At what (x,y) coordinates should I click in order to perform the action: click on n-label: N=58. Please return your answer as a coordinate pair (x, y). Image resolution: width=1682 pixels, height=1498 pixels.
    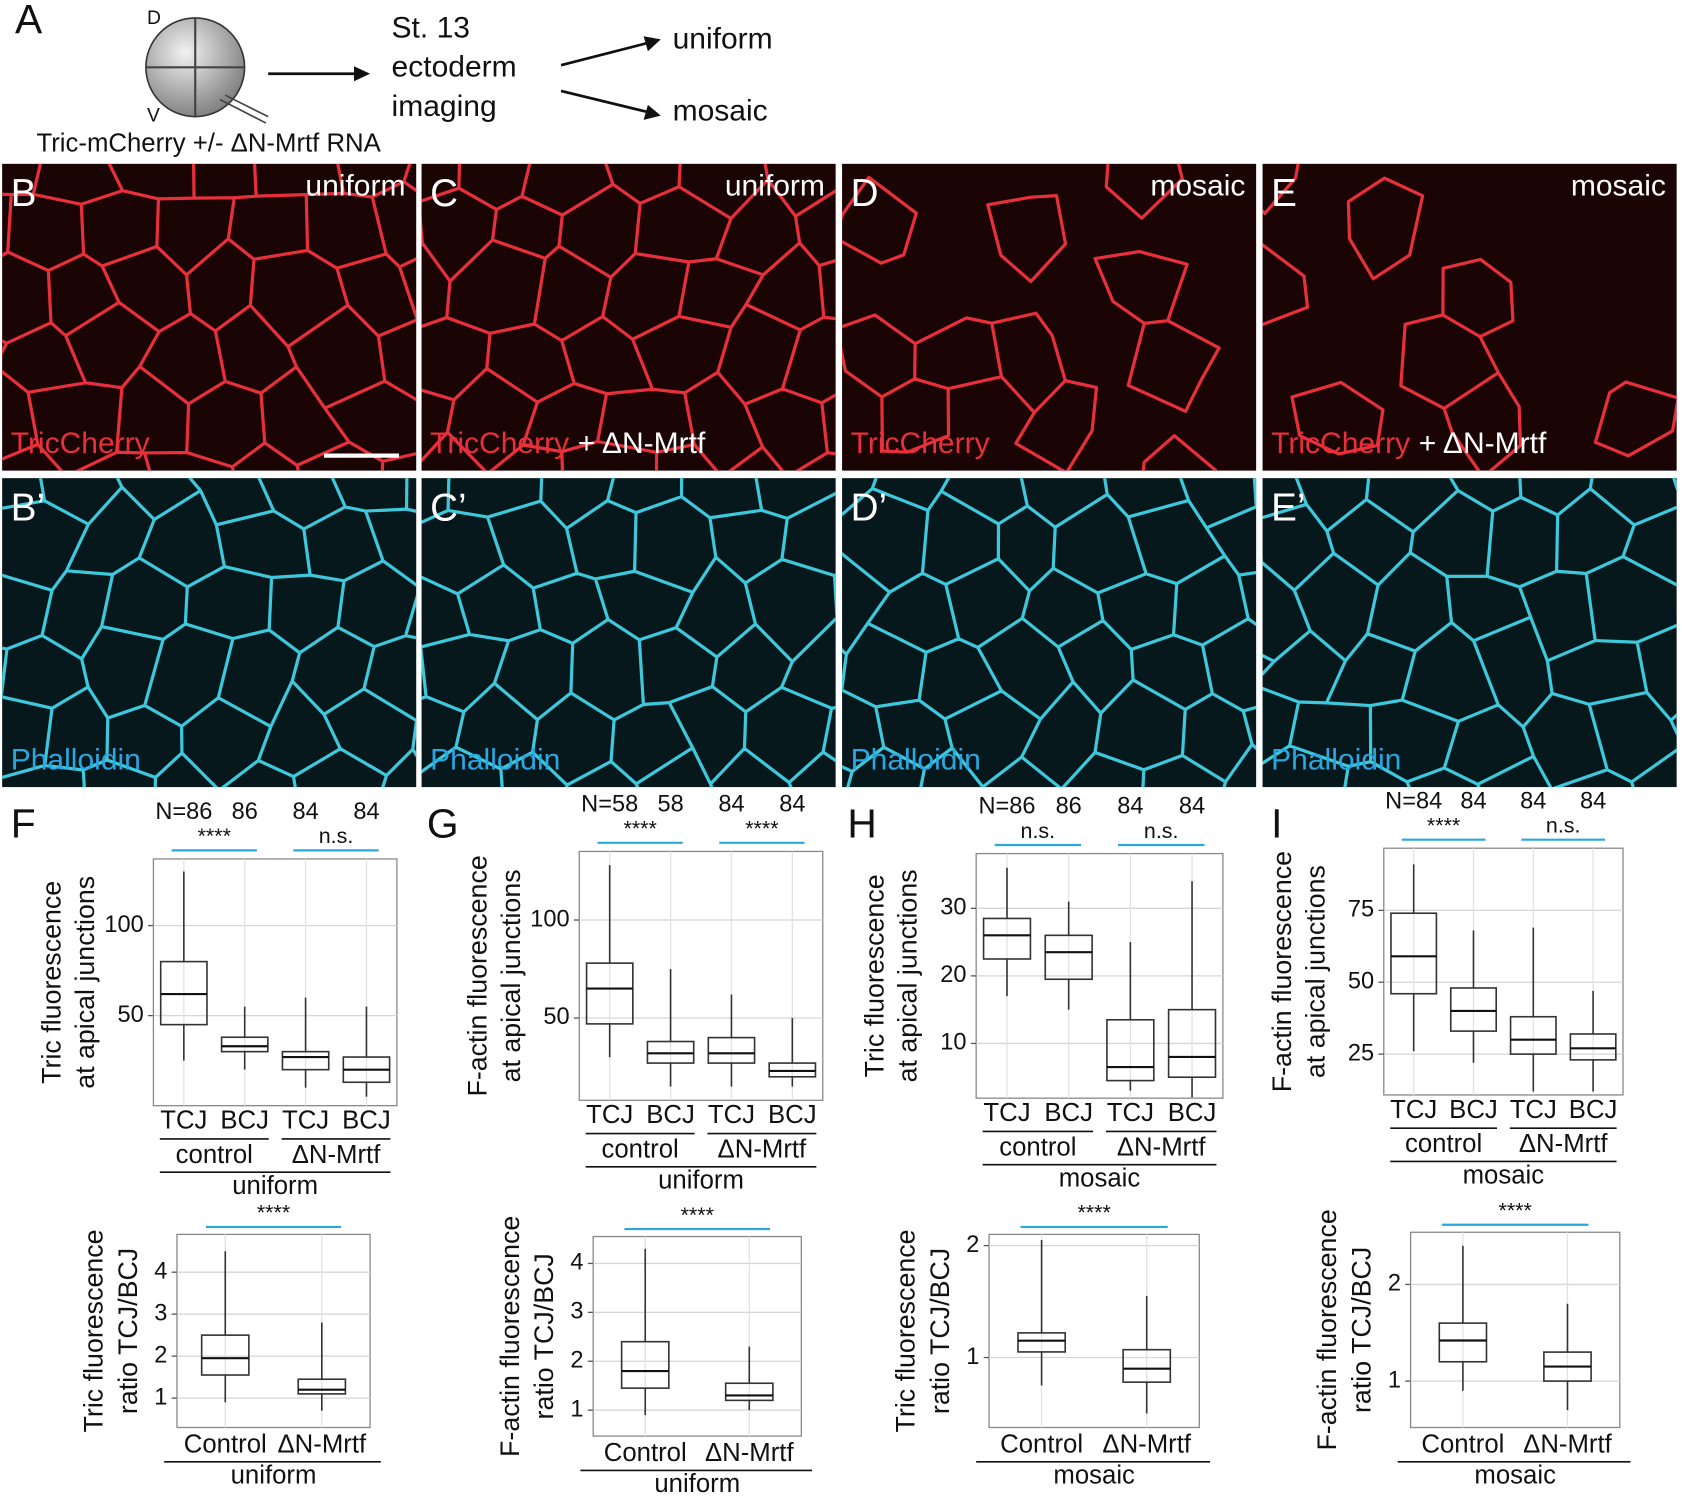
    Looking at the image, I should click on (609, 804).